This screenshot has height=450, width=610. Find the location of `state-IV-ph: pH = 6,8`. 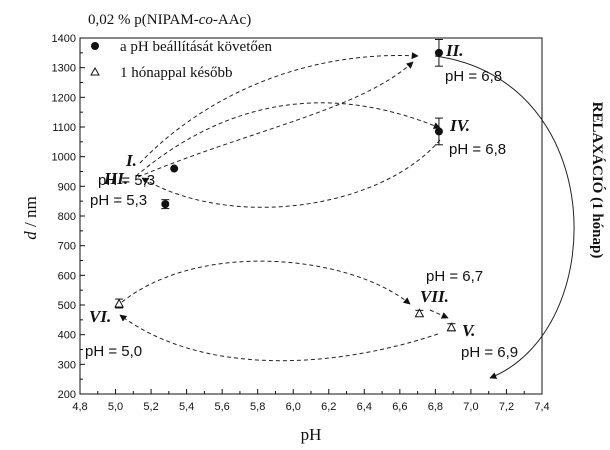

state-IV-ph: pH = 6,8 is located at coordinates (477, 149).